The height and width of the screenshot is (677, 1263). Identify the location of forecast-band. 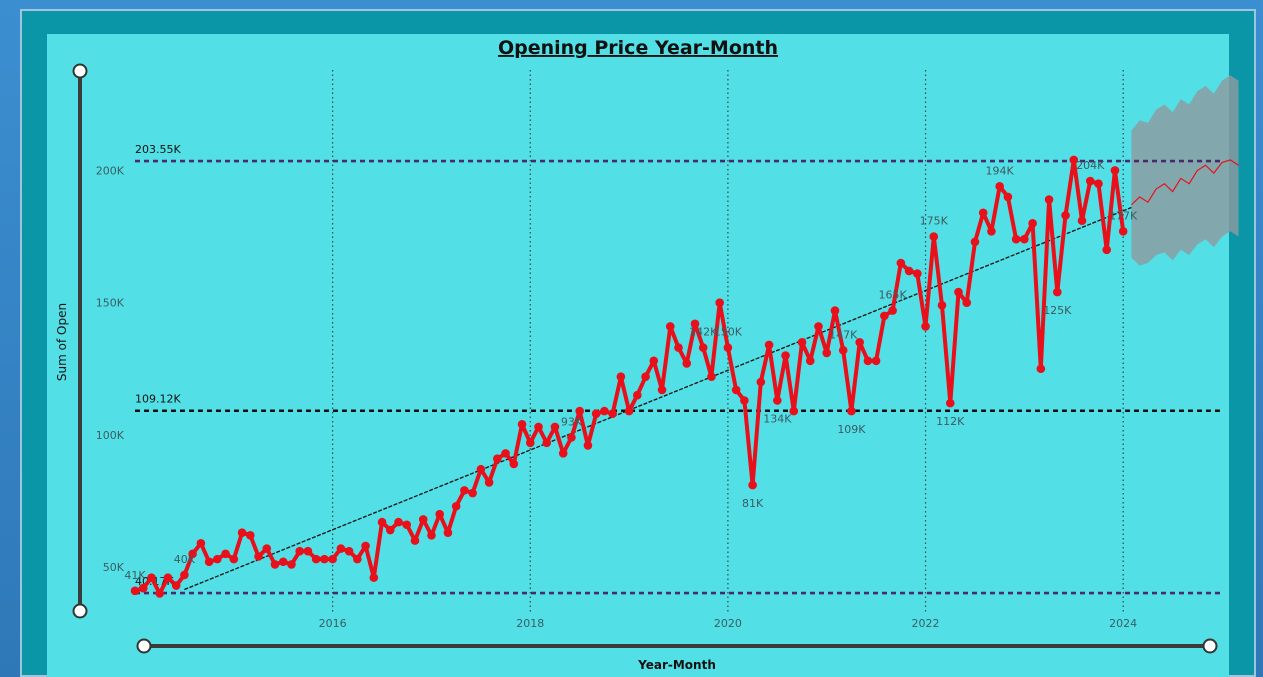
(1185, 170).